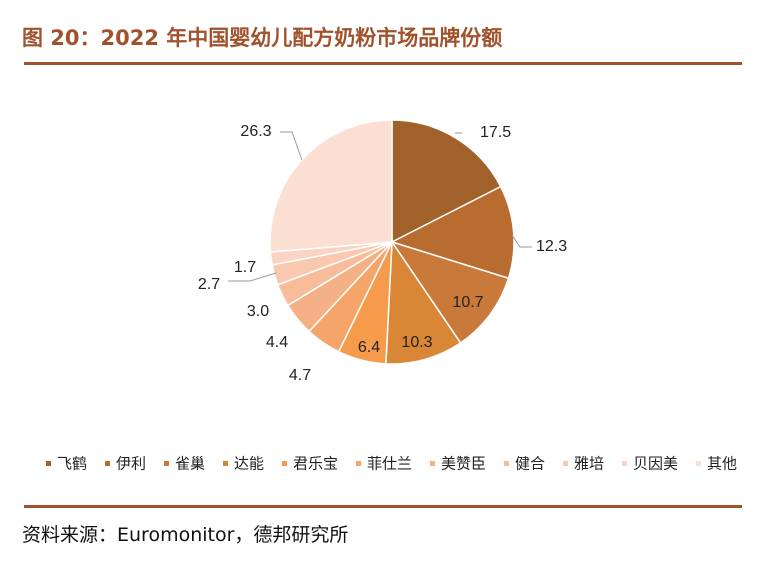 The height and width of the screenshot is (562, 760). Describe the element at coordinates (722, 464) in the screenshot. I see `legend-label-11: 其他` at that location.